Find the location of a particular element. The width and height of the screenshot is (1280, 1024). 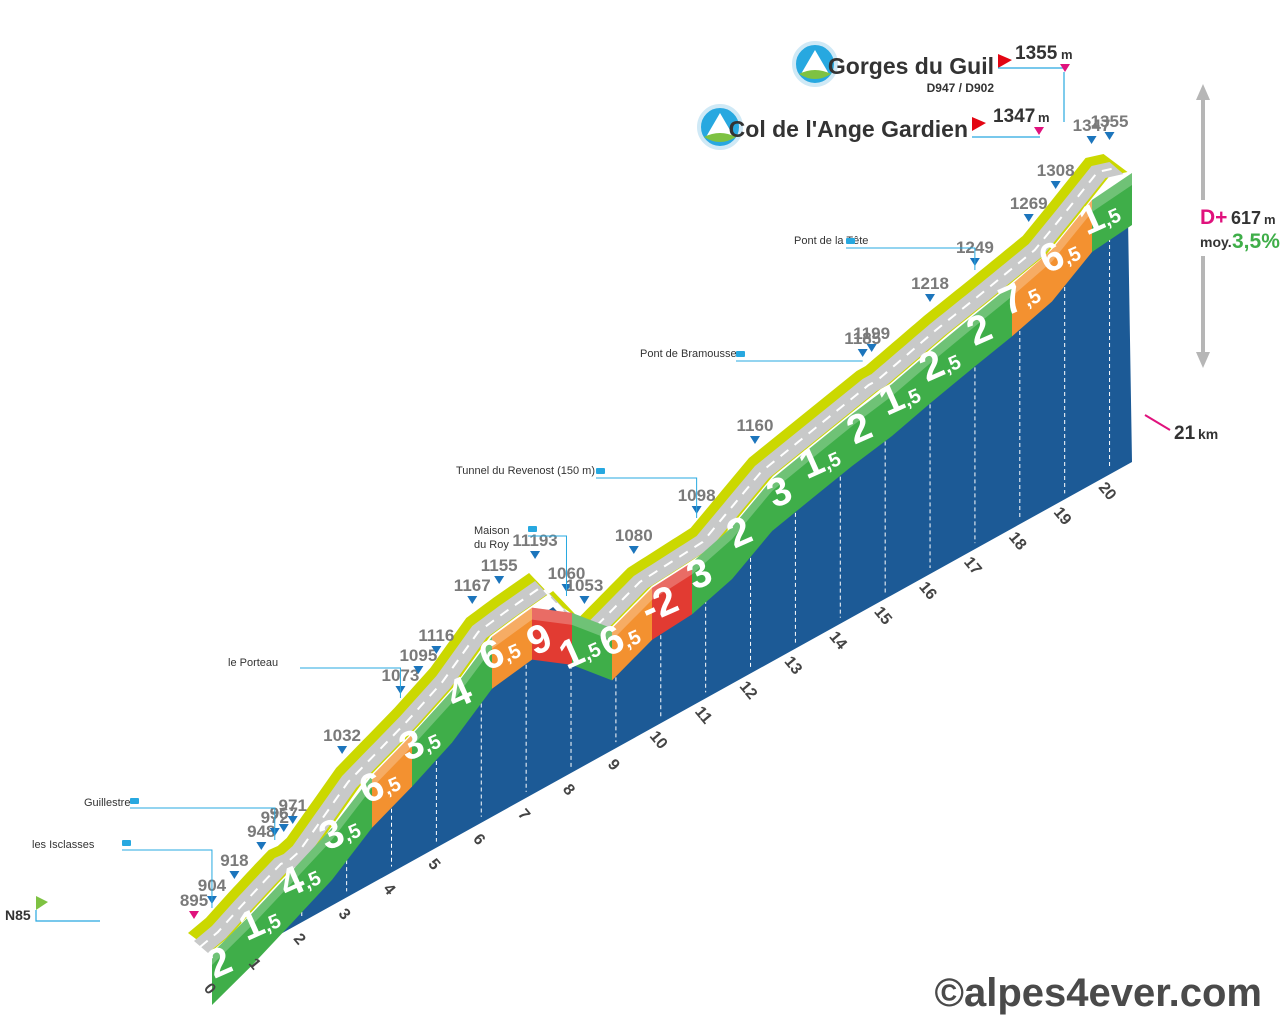

km-tick-label: 5 is located at coordinates (433, 865).